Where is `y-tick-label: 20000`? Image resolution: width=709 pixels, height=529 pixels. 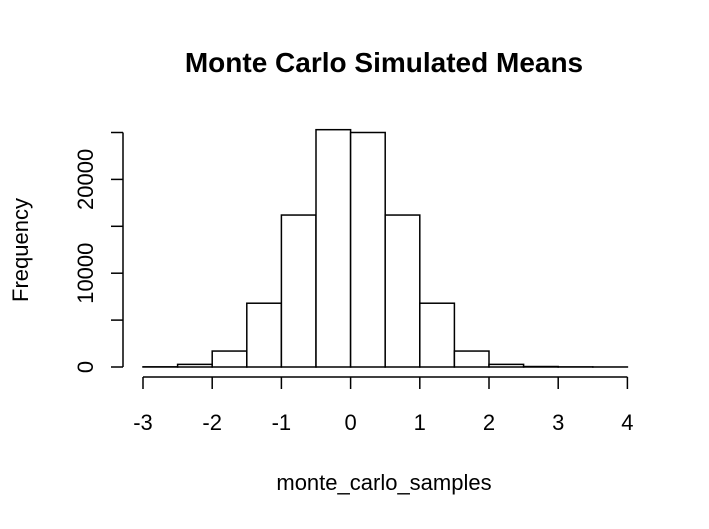 y-tick-label: 20000 is located at coordinates (85, 179).